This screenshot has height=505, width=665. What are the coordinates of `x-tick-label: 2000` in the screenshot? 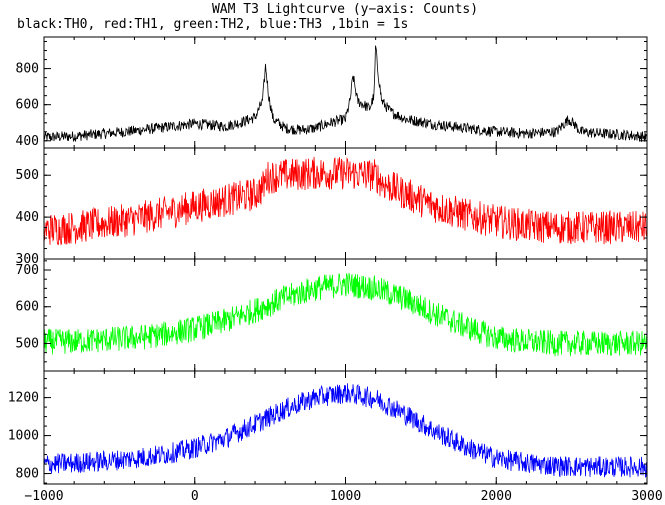 It's located at (496, 496).